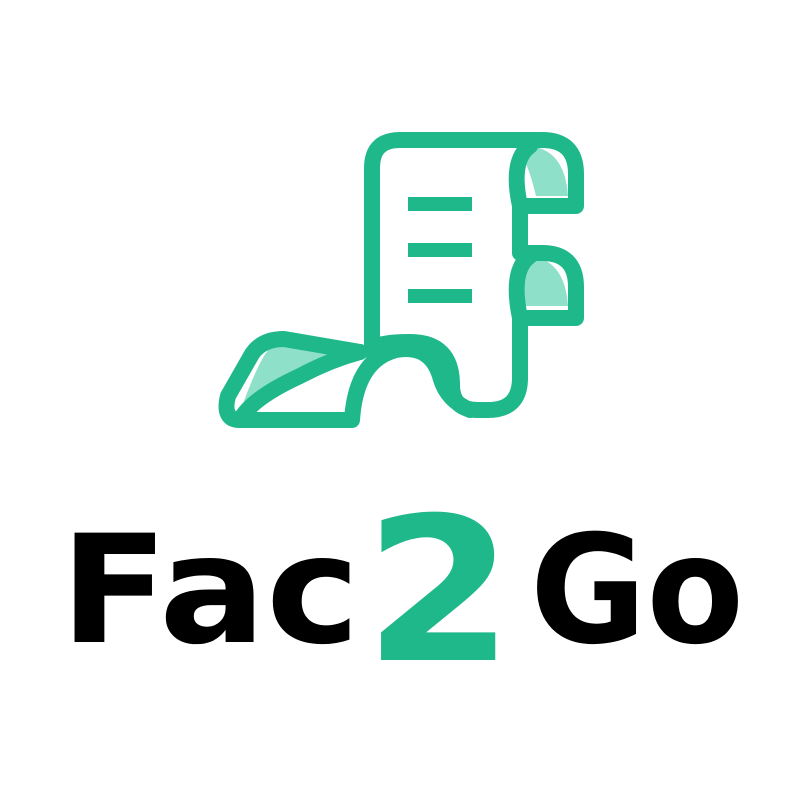 This screenshot has height=800, width=800. What do you see at coordinates (210, 591) in the screenshot?
I see `wordmark-fac: Fac` at bounding box center [210, 591].